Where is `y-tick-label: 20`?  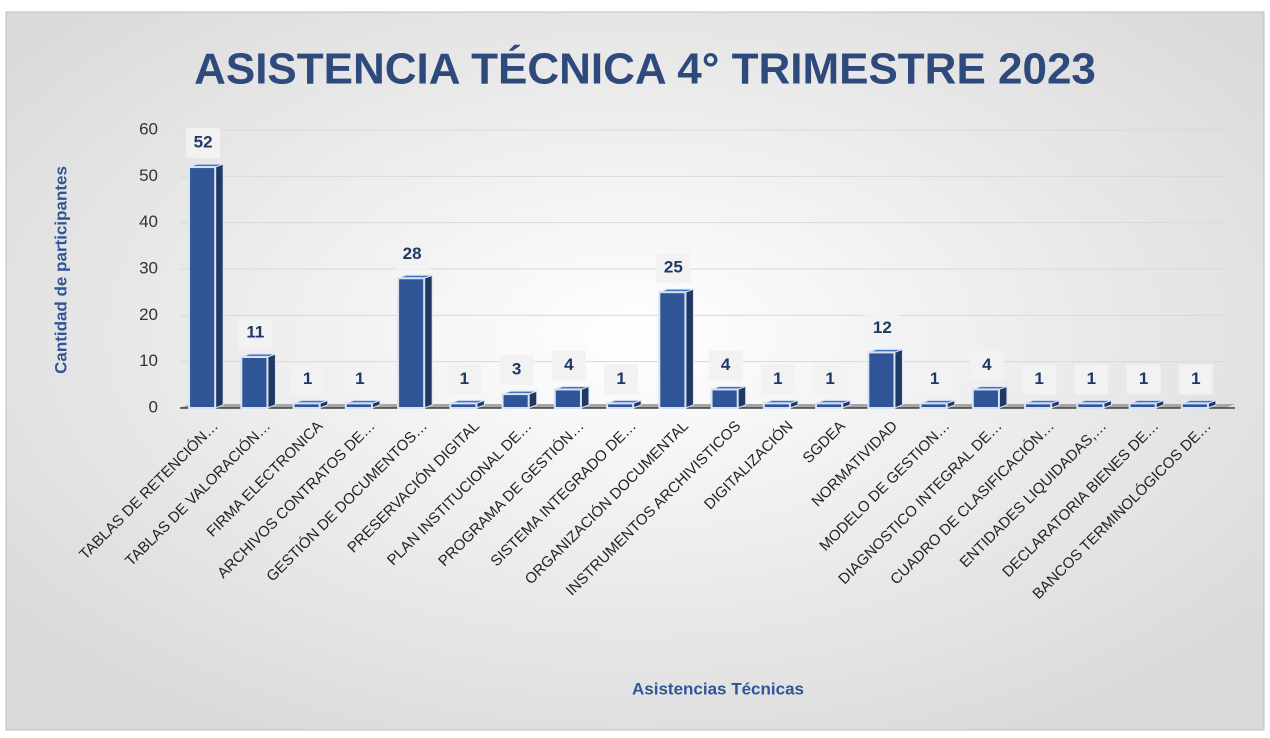 y-tick-label: 20 is located at coordinates (148, 314).